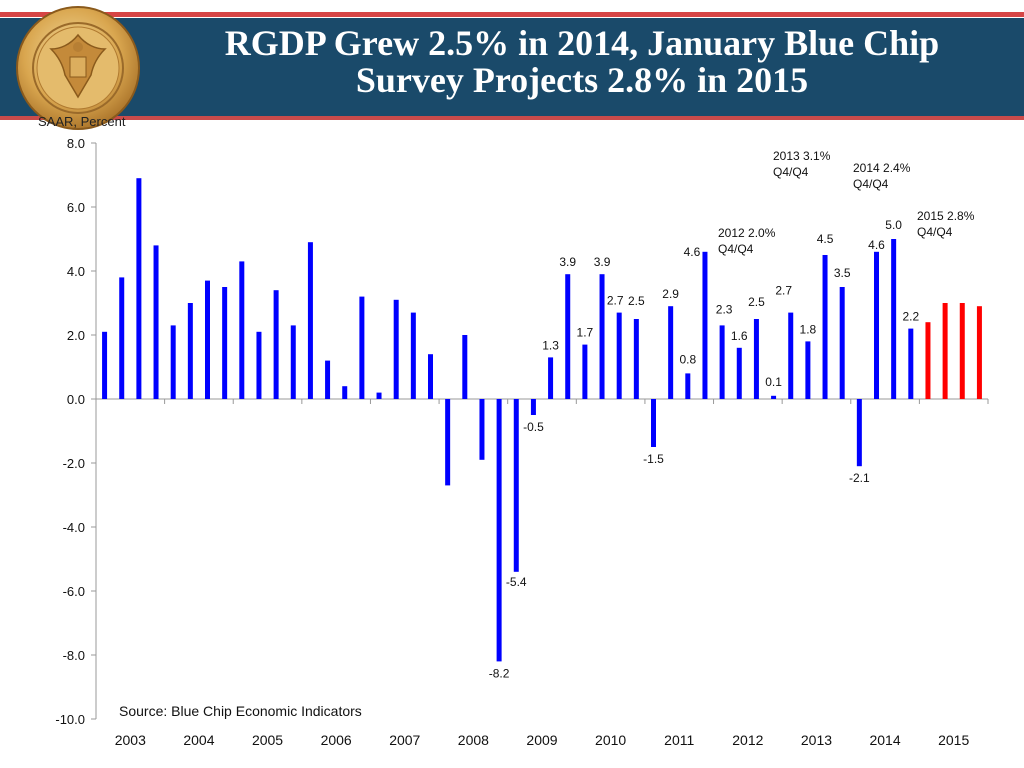  Describe the element at coordinates (76, 335) in the screenshot. I see `y-tick-label: 2.0` at that location.